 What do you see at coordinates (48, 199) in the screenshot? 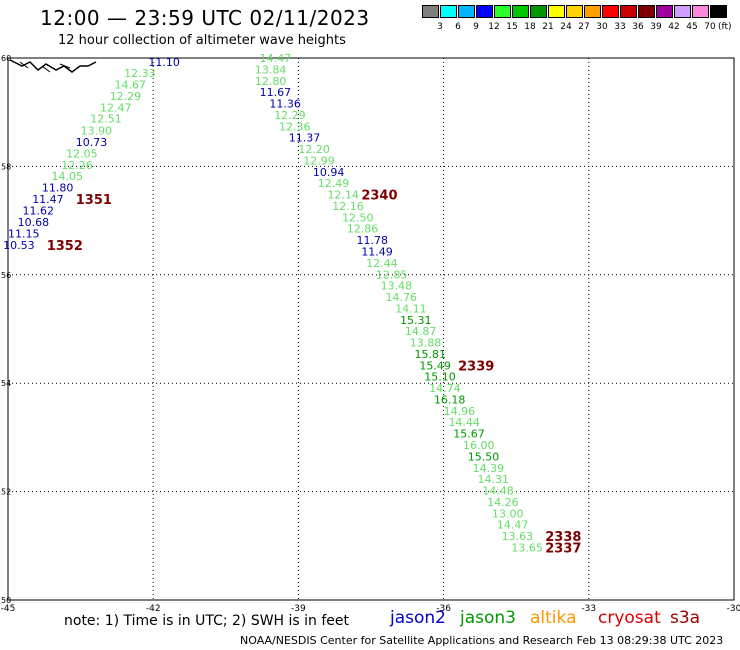
I see `wave-height-value: 11.47` at bounding box center [48, 199].